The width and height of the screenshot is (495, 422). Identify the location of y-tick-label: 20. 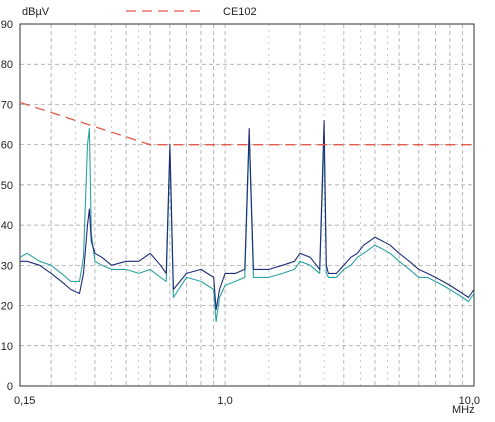
(7, 307).